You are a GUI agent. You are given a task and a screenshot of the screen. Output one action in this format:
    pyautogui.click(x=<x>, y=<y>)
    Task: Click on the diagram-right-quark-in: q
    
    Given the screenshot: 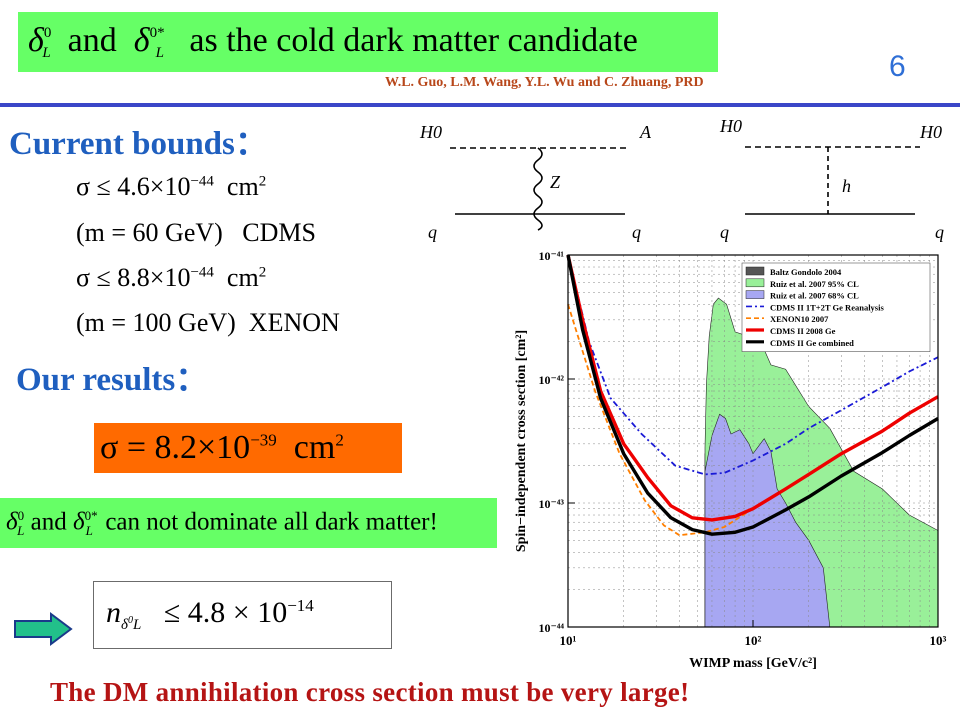 What is the action you would take?
    pyautogui.click(x=724, y=232)
    